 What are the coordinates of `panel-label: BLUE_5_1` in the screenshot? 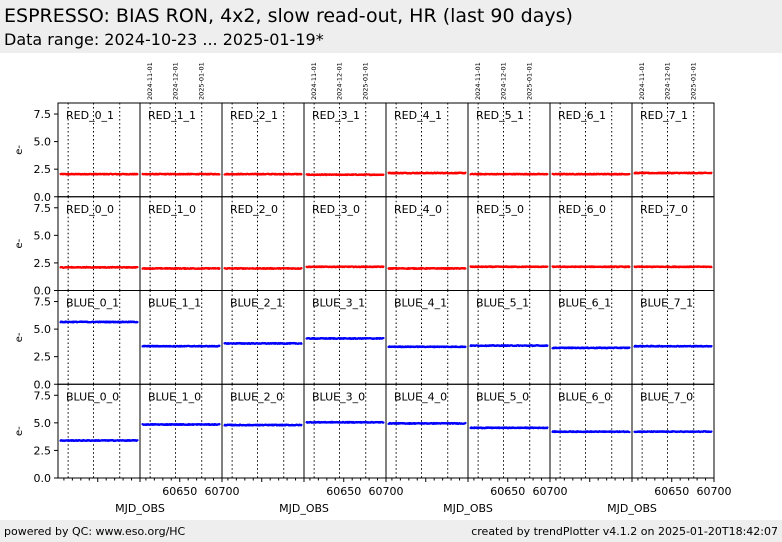 It's located at (502, 303).